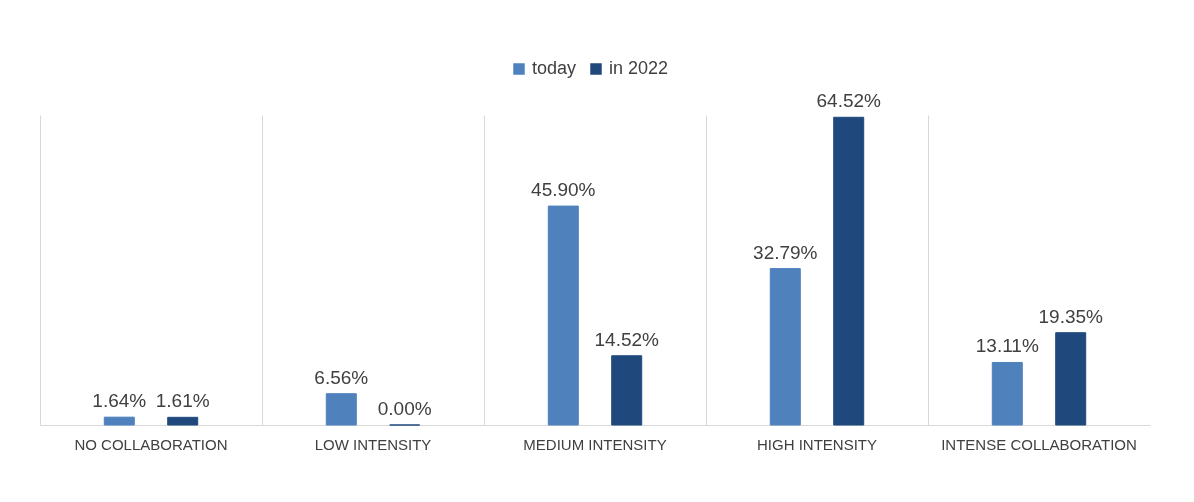  Describe the element at coordinates (341, 377) in the screenshot. I see `data-label: 6.56%` at that location.